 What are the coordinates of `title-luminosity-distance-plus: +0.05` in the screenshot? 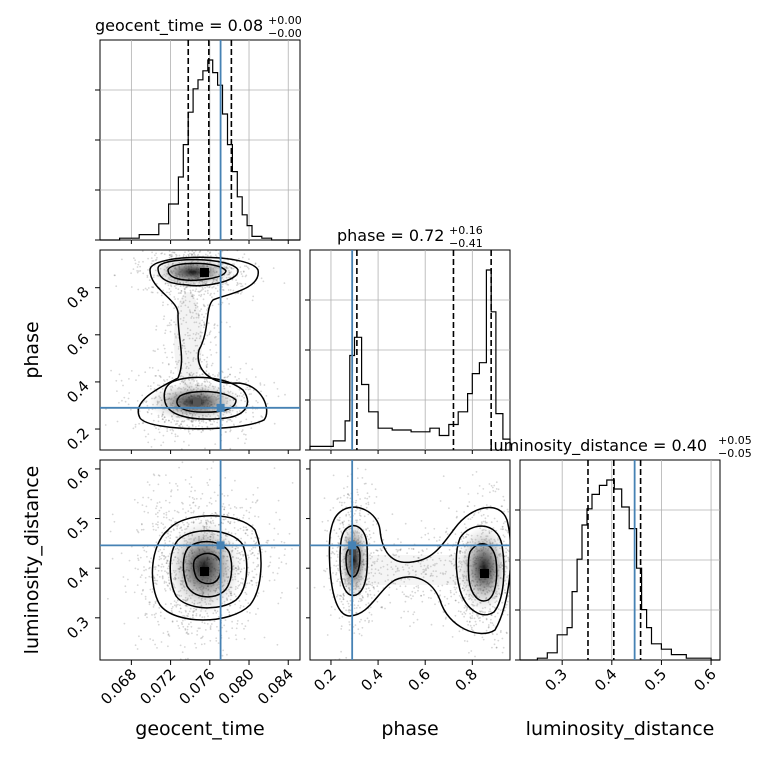 It's located at (735, 440).